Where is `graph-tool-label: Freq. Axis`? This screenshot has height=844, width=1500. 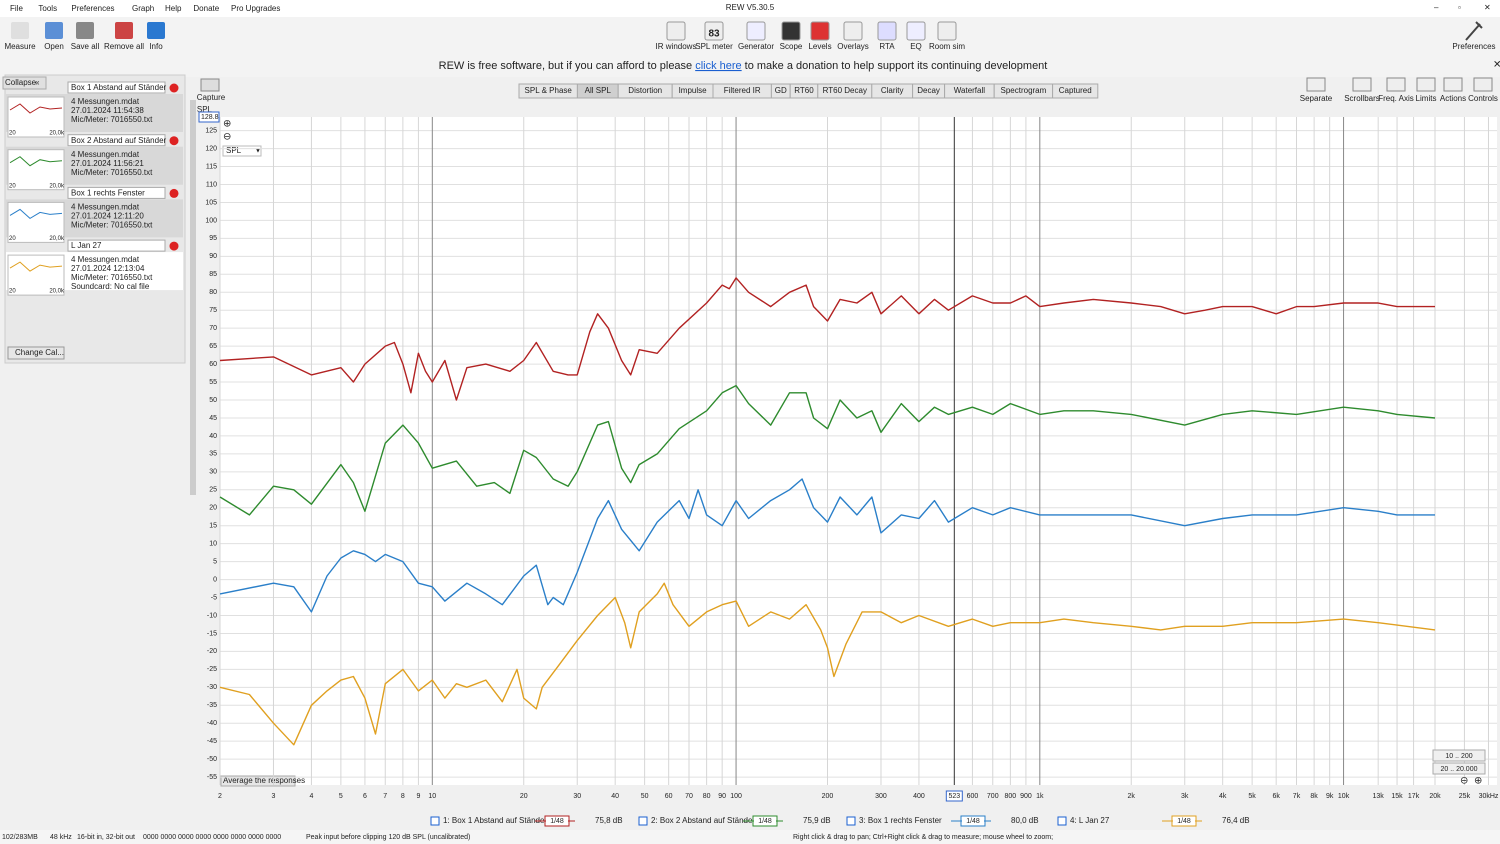
graph-tool-label: Freq. Axis is located at coordinates (1396, 98).